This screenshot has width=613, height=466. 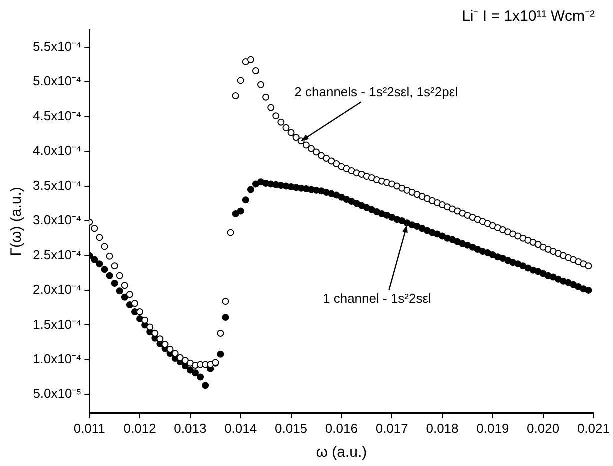 I want to click on y-tick-label: 3.0x10⁻⁴, so click(x=57, y=220).